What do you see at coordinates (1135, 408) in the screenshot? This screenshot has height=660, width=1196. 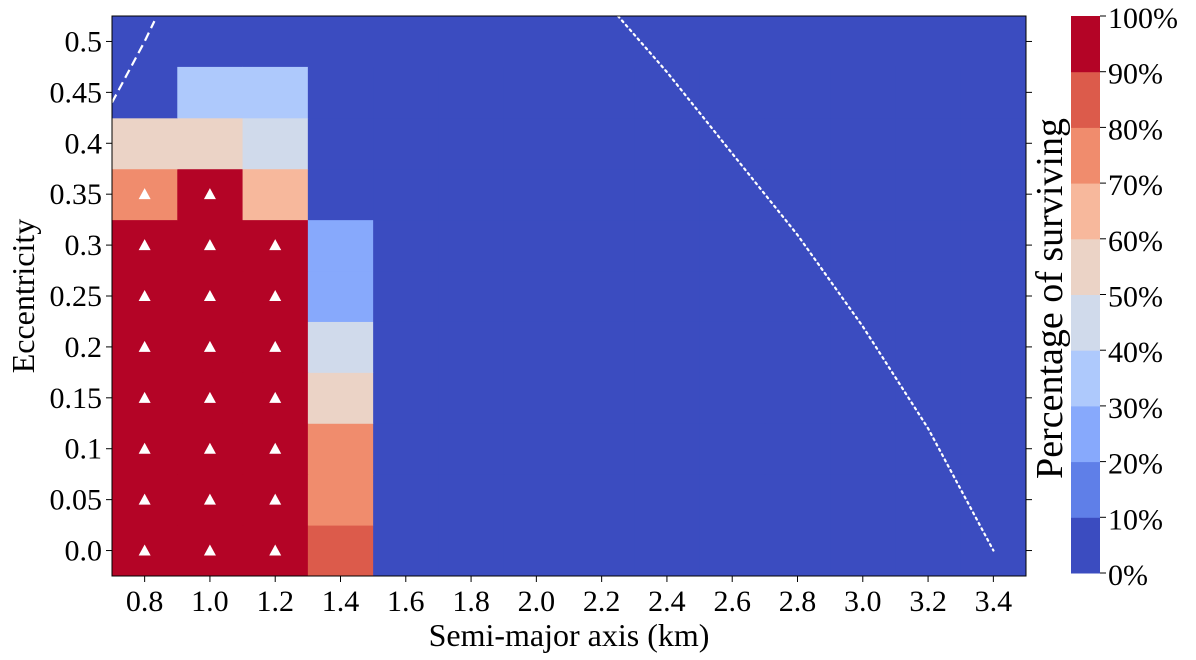 I see `colorbar-tick-label: 30%` at bounding box center [1135, 408].